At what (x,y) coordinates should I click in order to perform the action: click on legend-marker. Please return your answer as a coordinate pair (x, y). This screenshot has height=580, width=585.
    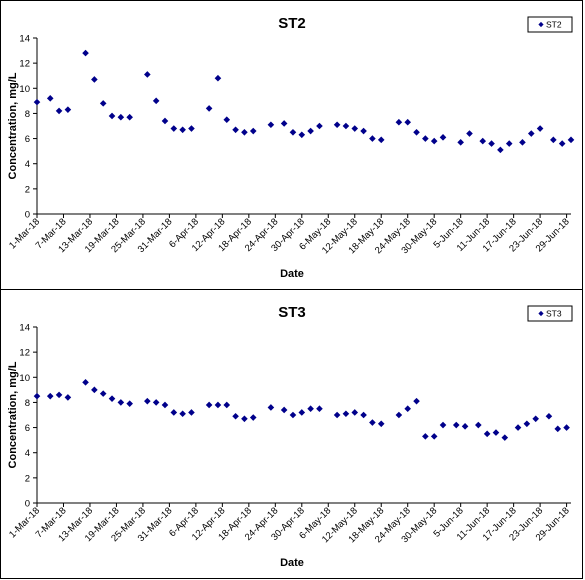
    Looking at the image, I should click on (541, 313).